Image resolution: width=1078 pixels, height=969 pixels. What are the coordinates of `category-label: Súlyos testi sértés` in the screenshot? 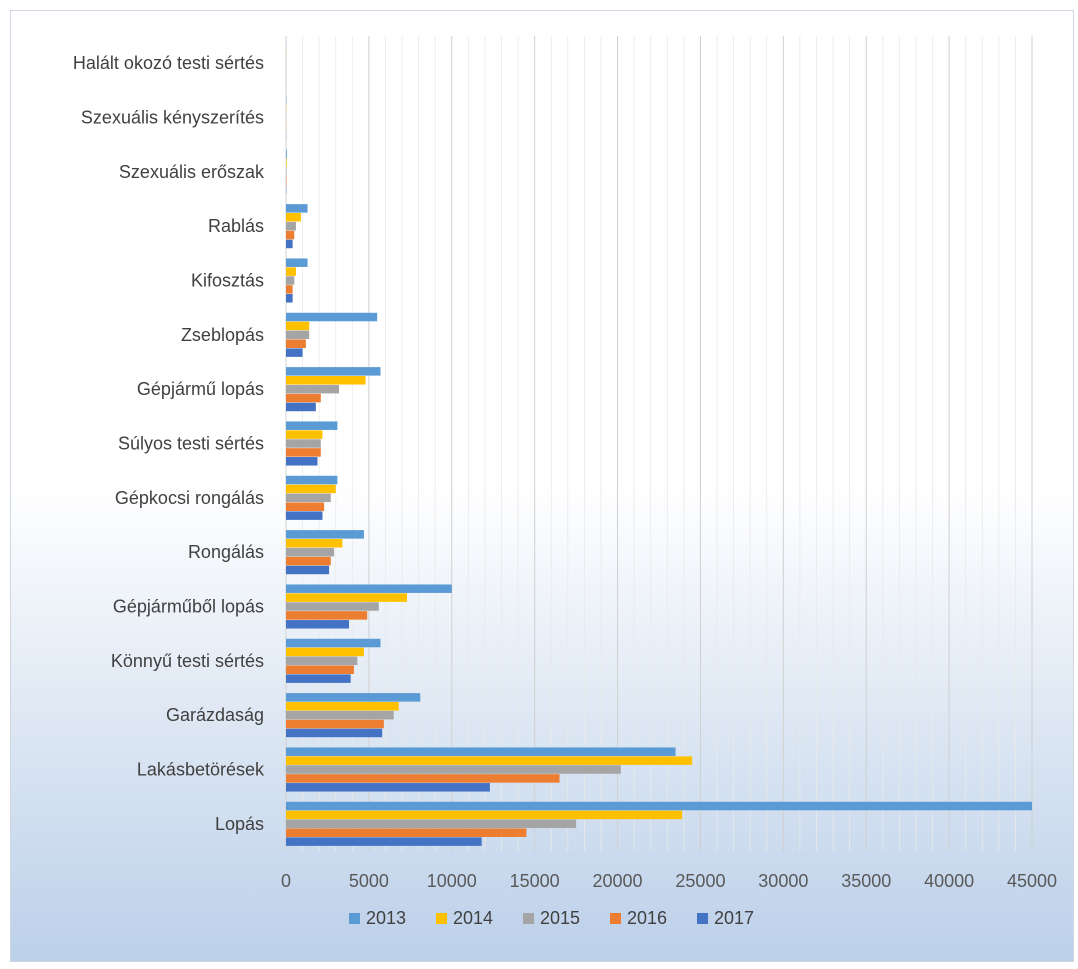 It's located at (191, 444).